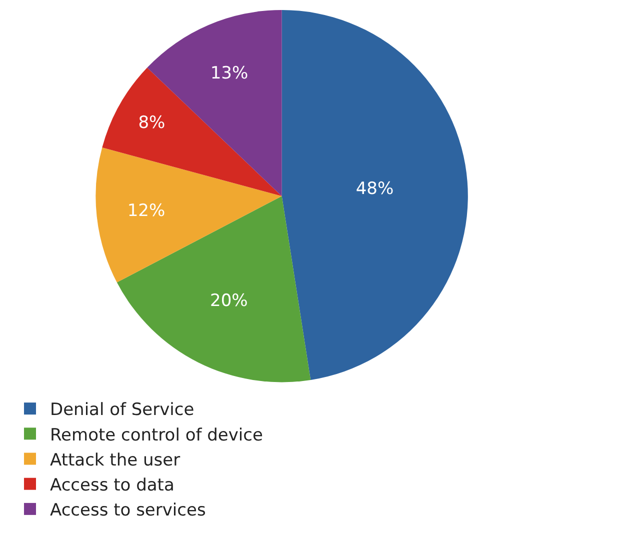 This screenshot has width=624, height=537. What do you see at coordinates (146, 210) in the screenshot?
I see `data-label: 12%` at bounding box center [146, 210].